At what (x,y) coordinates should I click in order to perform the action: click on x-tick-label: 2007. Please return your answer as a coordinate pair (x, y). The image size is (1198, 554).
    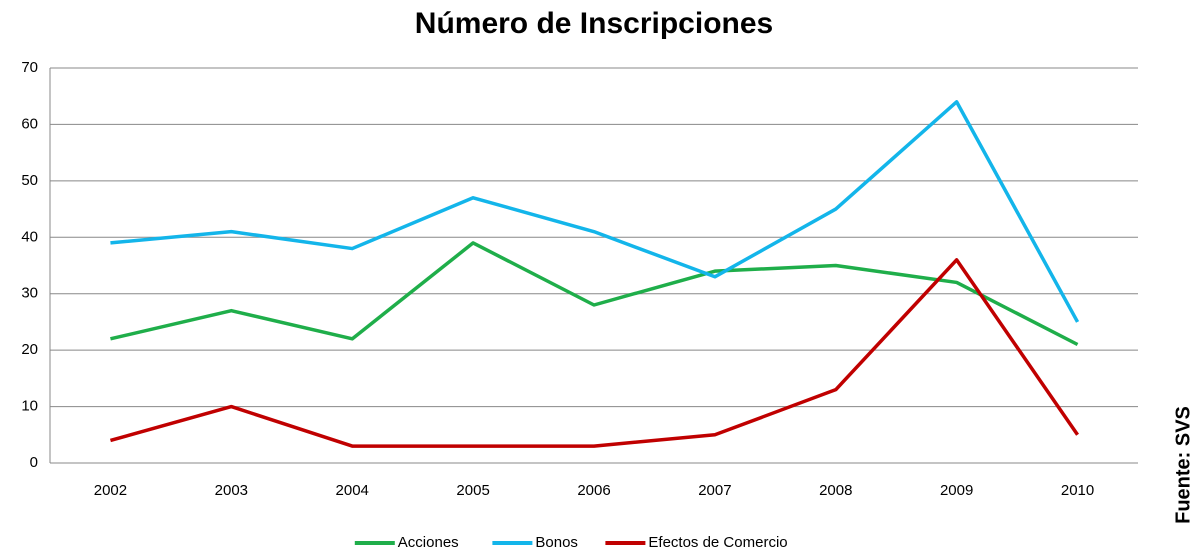
    Looking at the image, I should click on (714, 490).